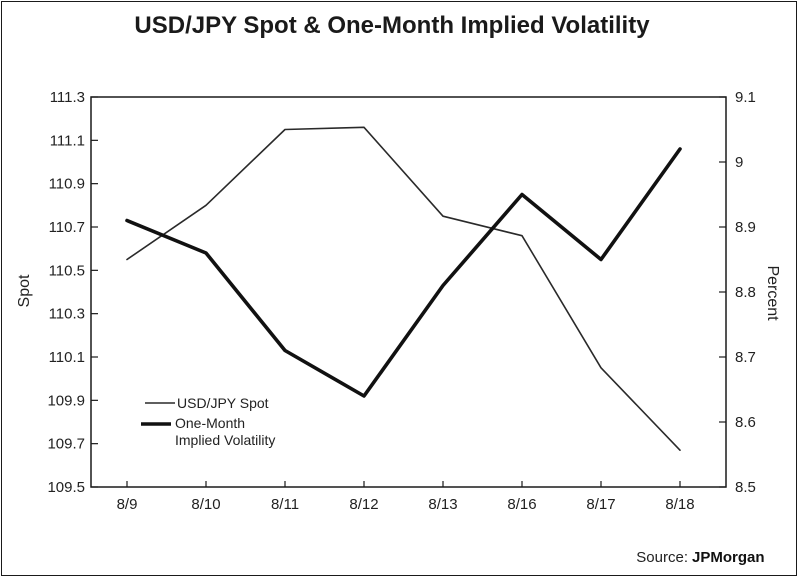 The width and height of the screenshot is (800, 579). I want to click on left-tick-label: 110.9, so click(67, 184).